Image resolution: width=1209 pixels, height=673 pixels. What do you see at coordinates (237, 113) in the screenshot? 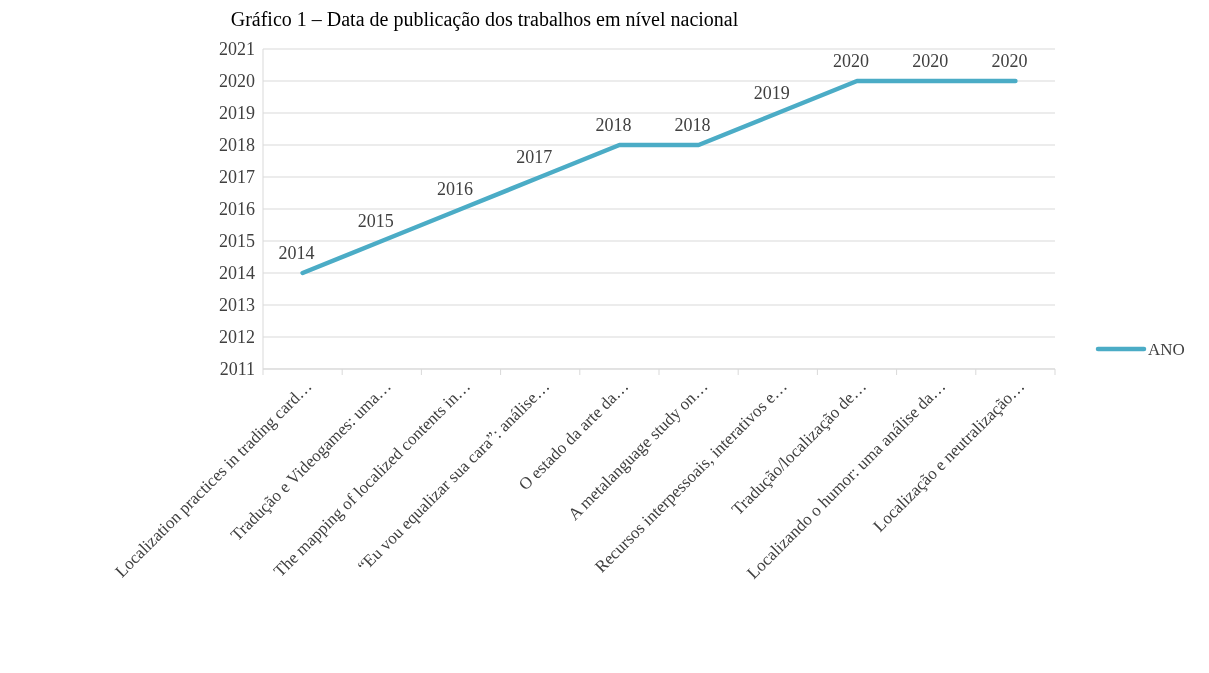
I see `y-tick-label: 2019` at bounding box center [237, 113].